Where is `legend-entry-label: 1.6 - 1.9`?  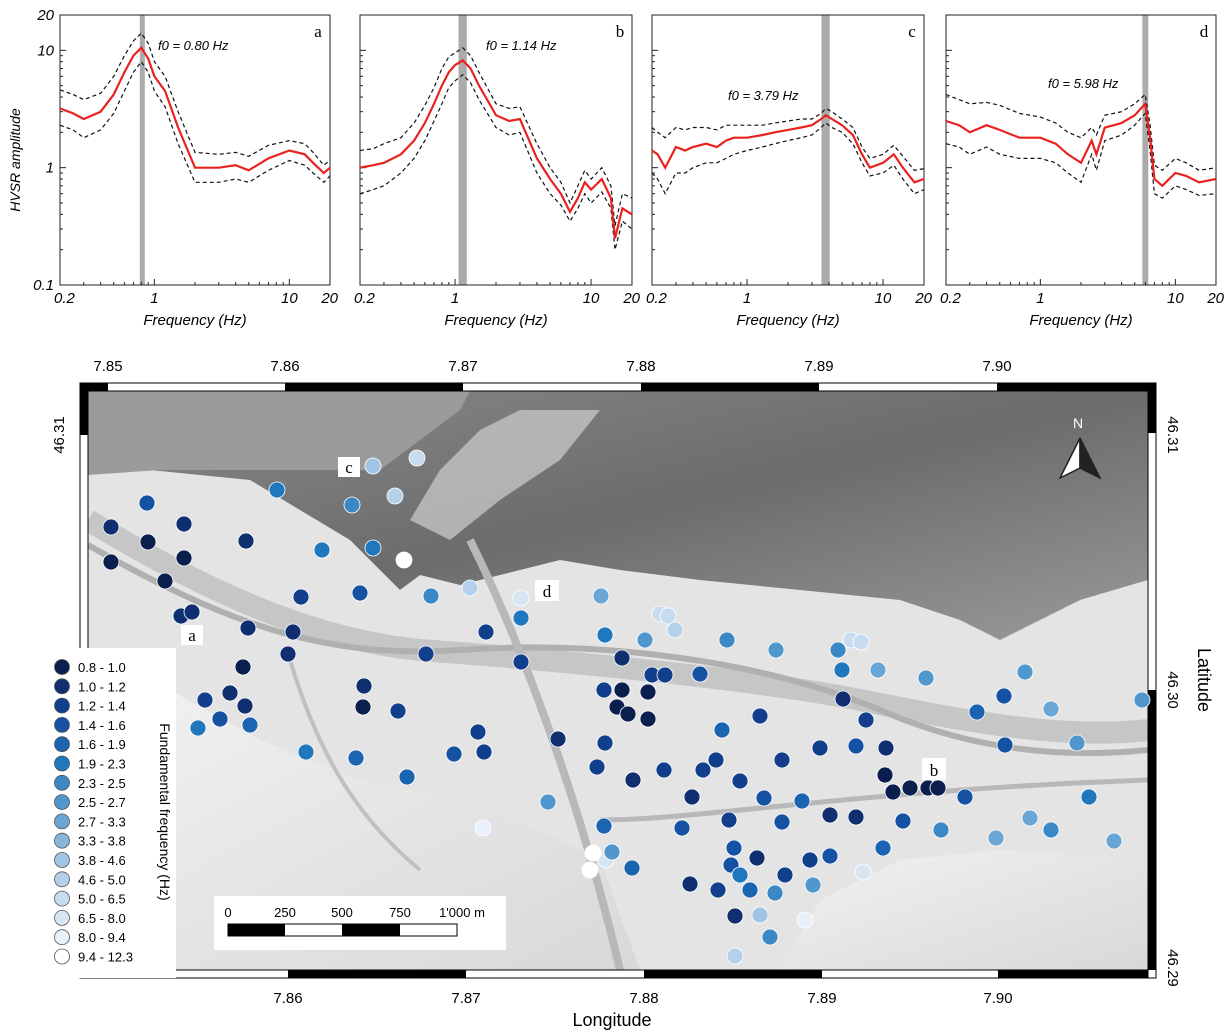
legend-entry-label: 1.6 - 1.9 is located at coordinates (102, 744).